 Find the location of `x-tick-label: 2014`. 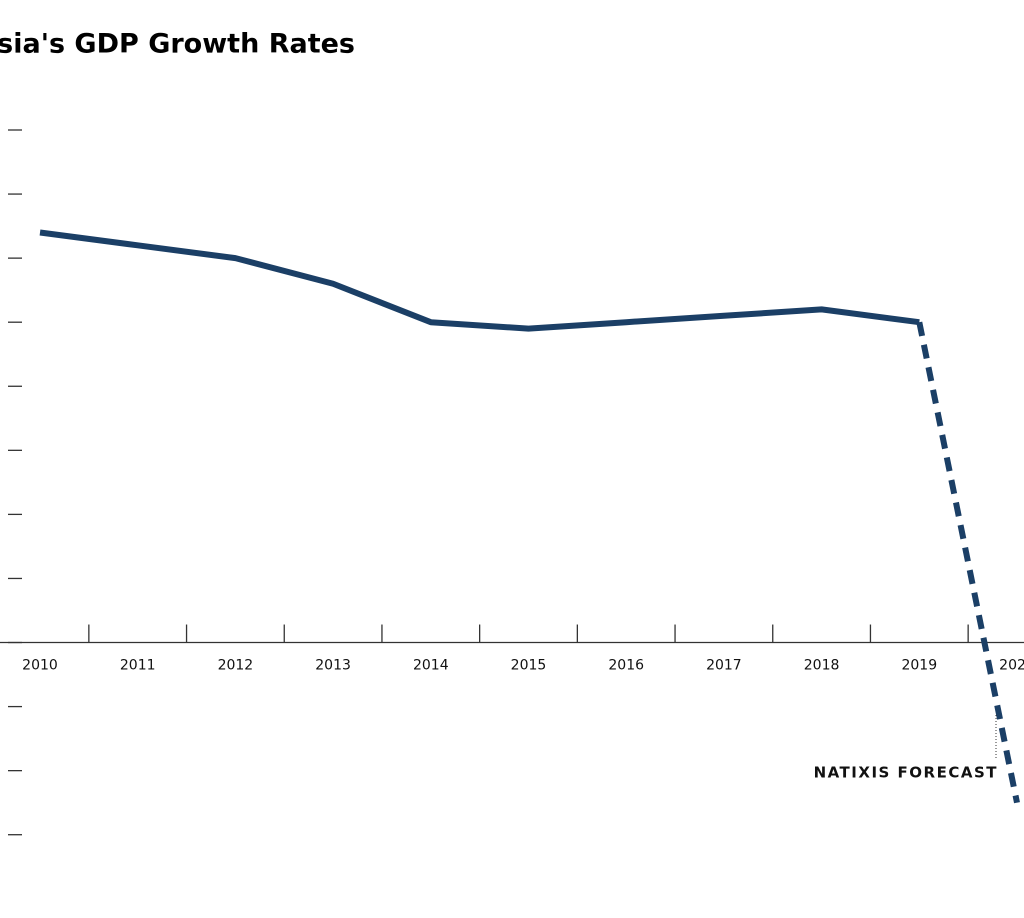

x-tick-label: 2014 is located at coordinates (431, 666).